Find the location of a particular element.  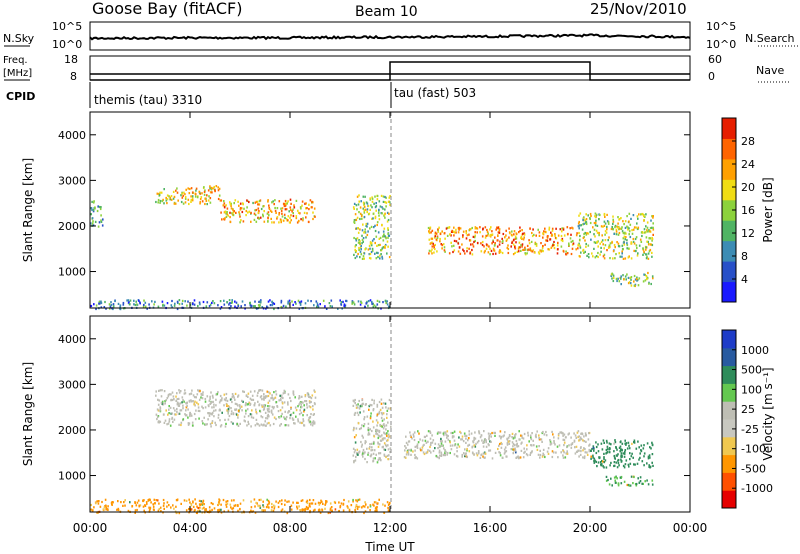

cpid-entry-1: themis (tau) 3310 is located at coordinates (148, 100).